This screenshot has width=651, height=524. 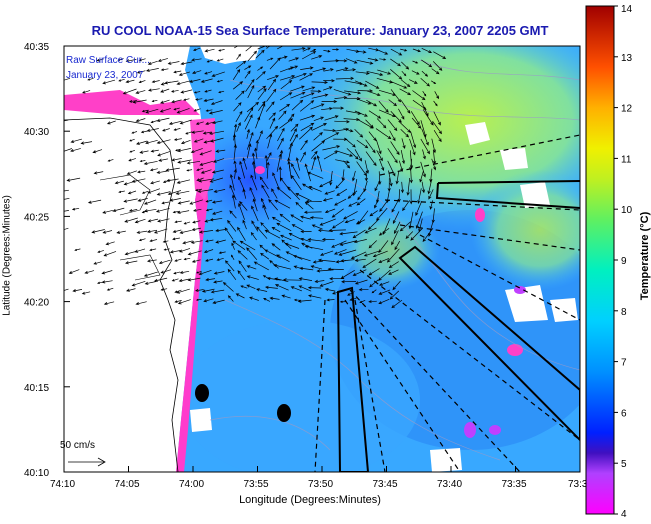 What do you see at coordinates (514, 484) in the screenshot?
I see `x-tick-label: 73:35` at bounding box center [514, 484].